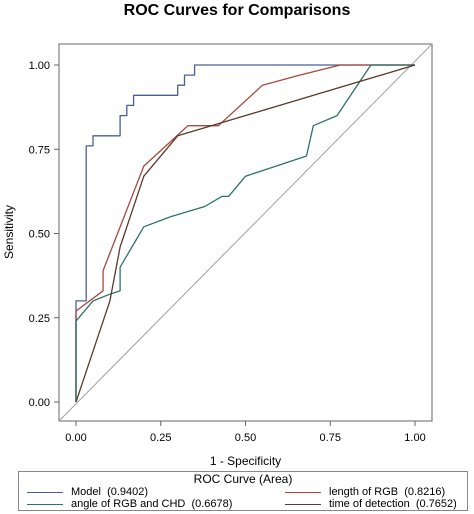 This screenshot has height=514, width=474. What do you see at coordinates (245, 461) in the screenshot?
I see `x-axis-label: 1 - Specificity` at bounding box center [245, 461].